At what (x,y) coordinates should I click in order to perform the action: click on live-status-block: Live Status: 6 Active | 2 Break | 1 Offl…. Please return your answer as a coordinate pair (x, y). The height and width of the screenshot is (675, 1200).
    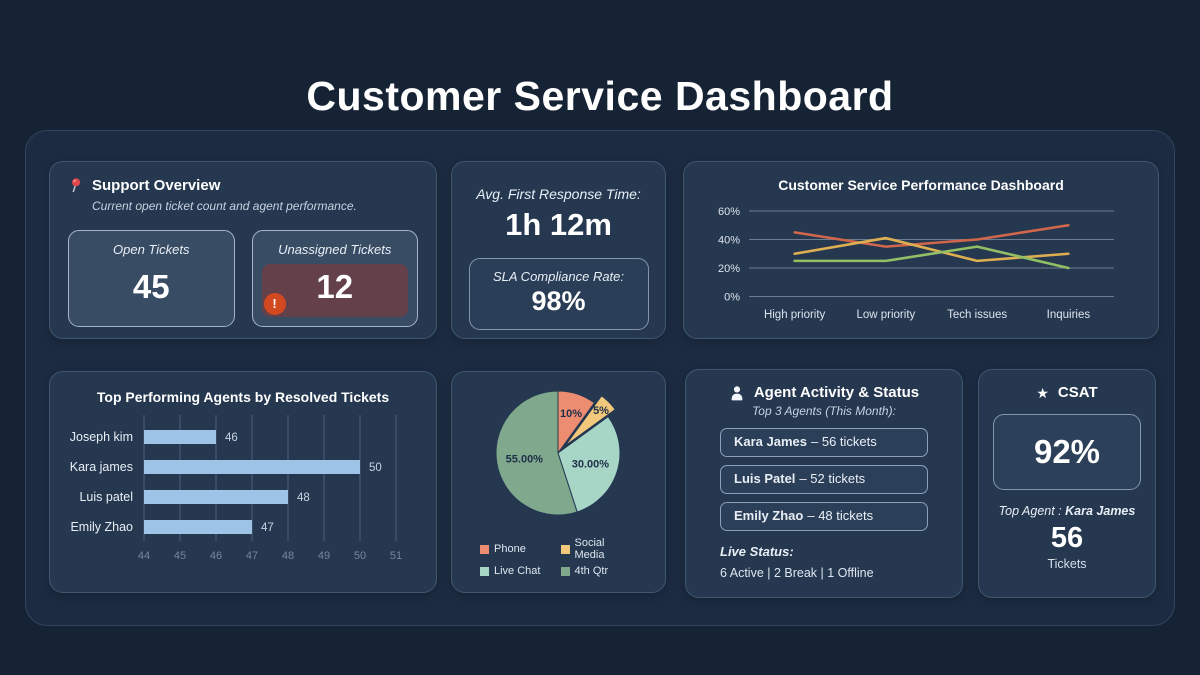
    Looking at the image, I should click on (824, 562).